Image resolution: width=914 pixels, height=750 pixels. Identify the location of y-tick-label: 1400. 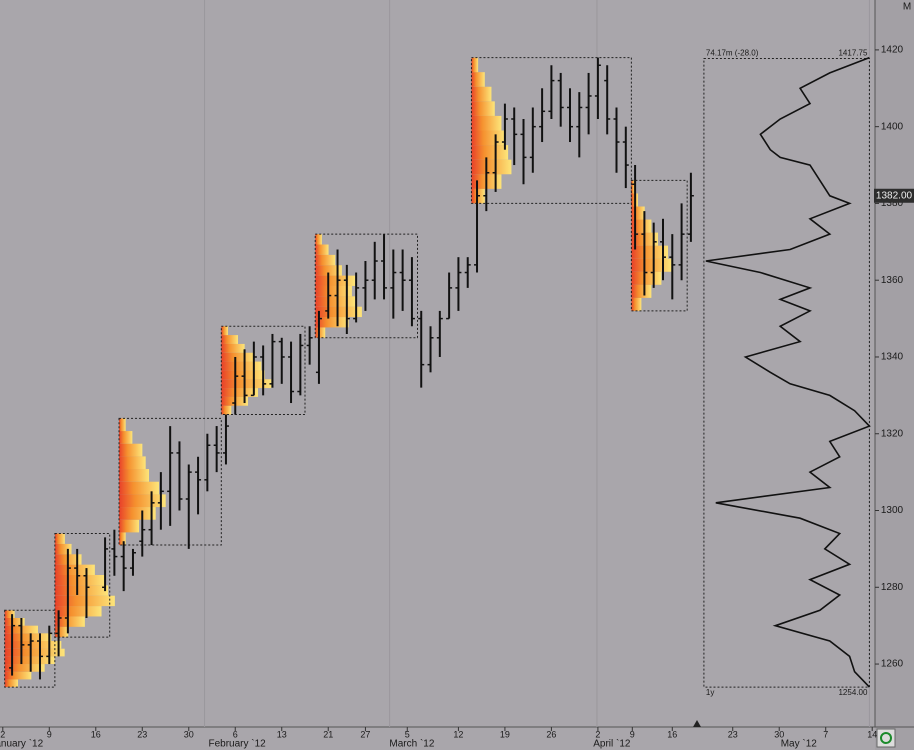
(892, 126).